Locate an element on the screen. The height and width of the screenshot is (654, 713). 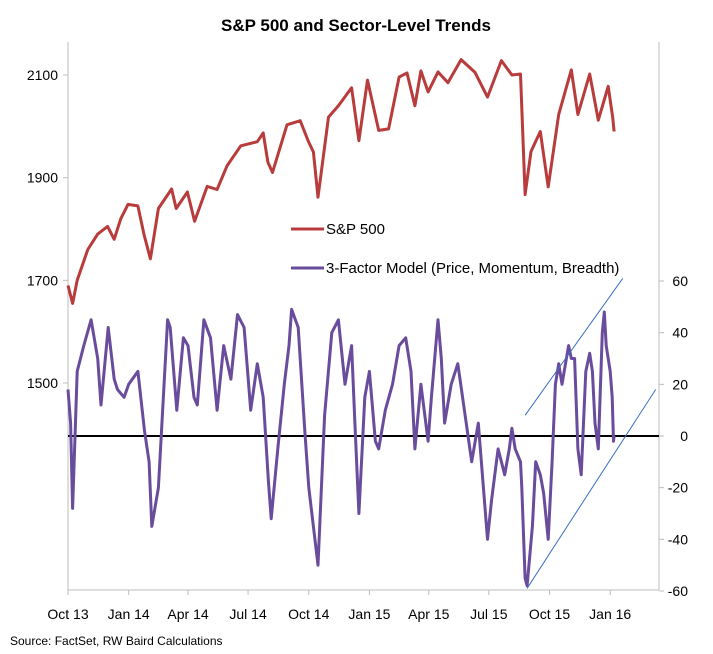
right-tick-label: -40 is located at coordinates (678, 539).